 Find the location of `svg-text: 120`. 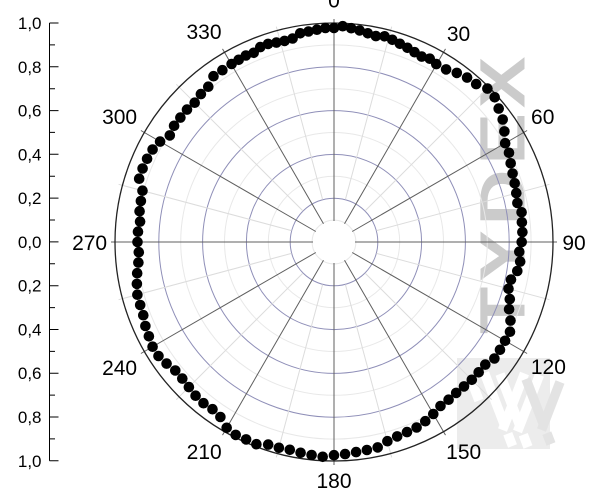

svg-text: 120 is located at coordinates (548, 367).